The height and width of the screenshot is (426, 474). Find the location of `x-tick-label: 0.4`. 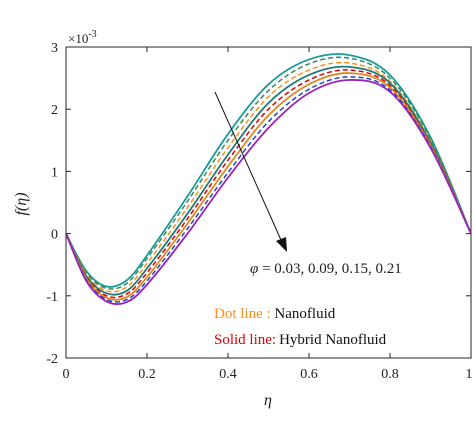

x-tick-label: 0.4 is located at coordinates (228, 374).